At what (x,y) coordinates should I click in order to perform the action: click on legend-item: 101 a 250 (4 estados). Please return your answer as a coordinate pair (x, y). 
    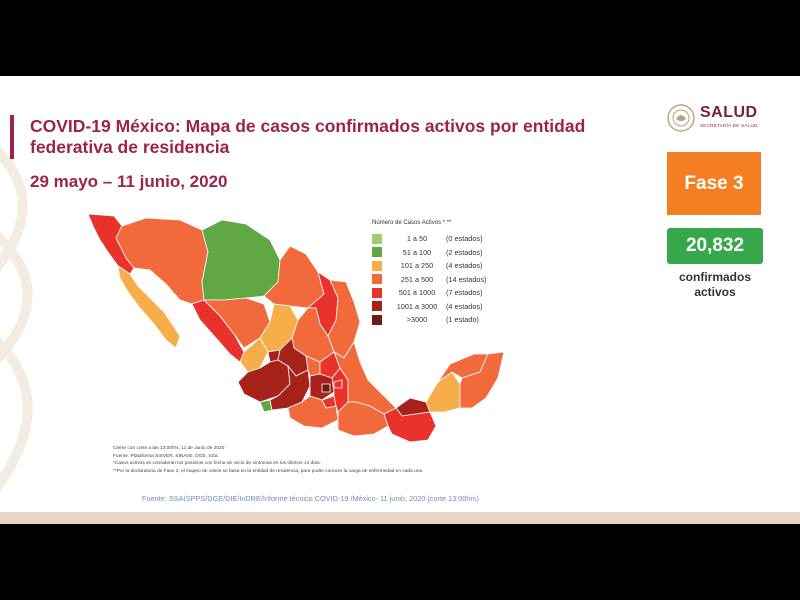
    Looking at the image, I should click on (429, 266).